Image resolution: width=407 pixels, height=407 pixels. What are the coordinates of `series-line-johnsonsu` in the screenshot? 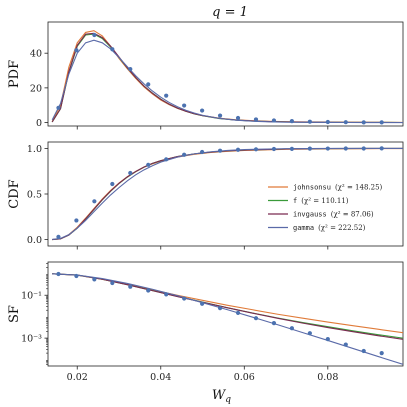 It's located at (227, 303).